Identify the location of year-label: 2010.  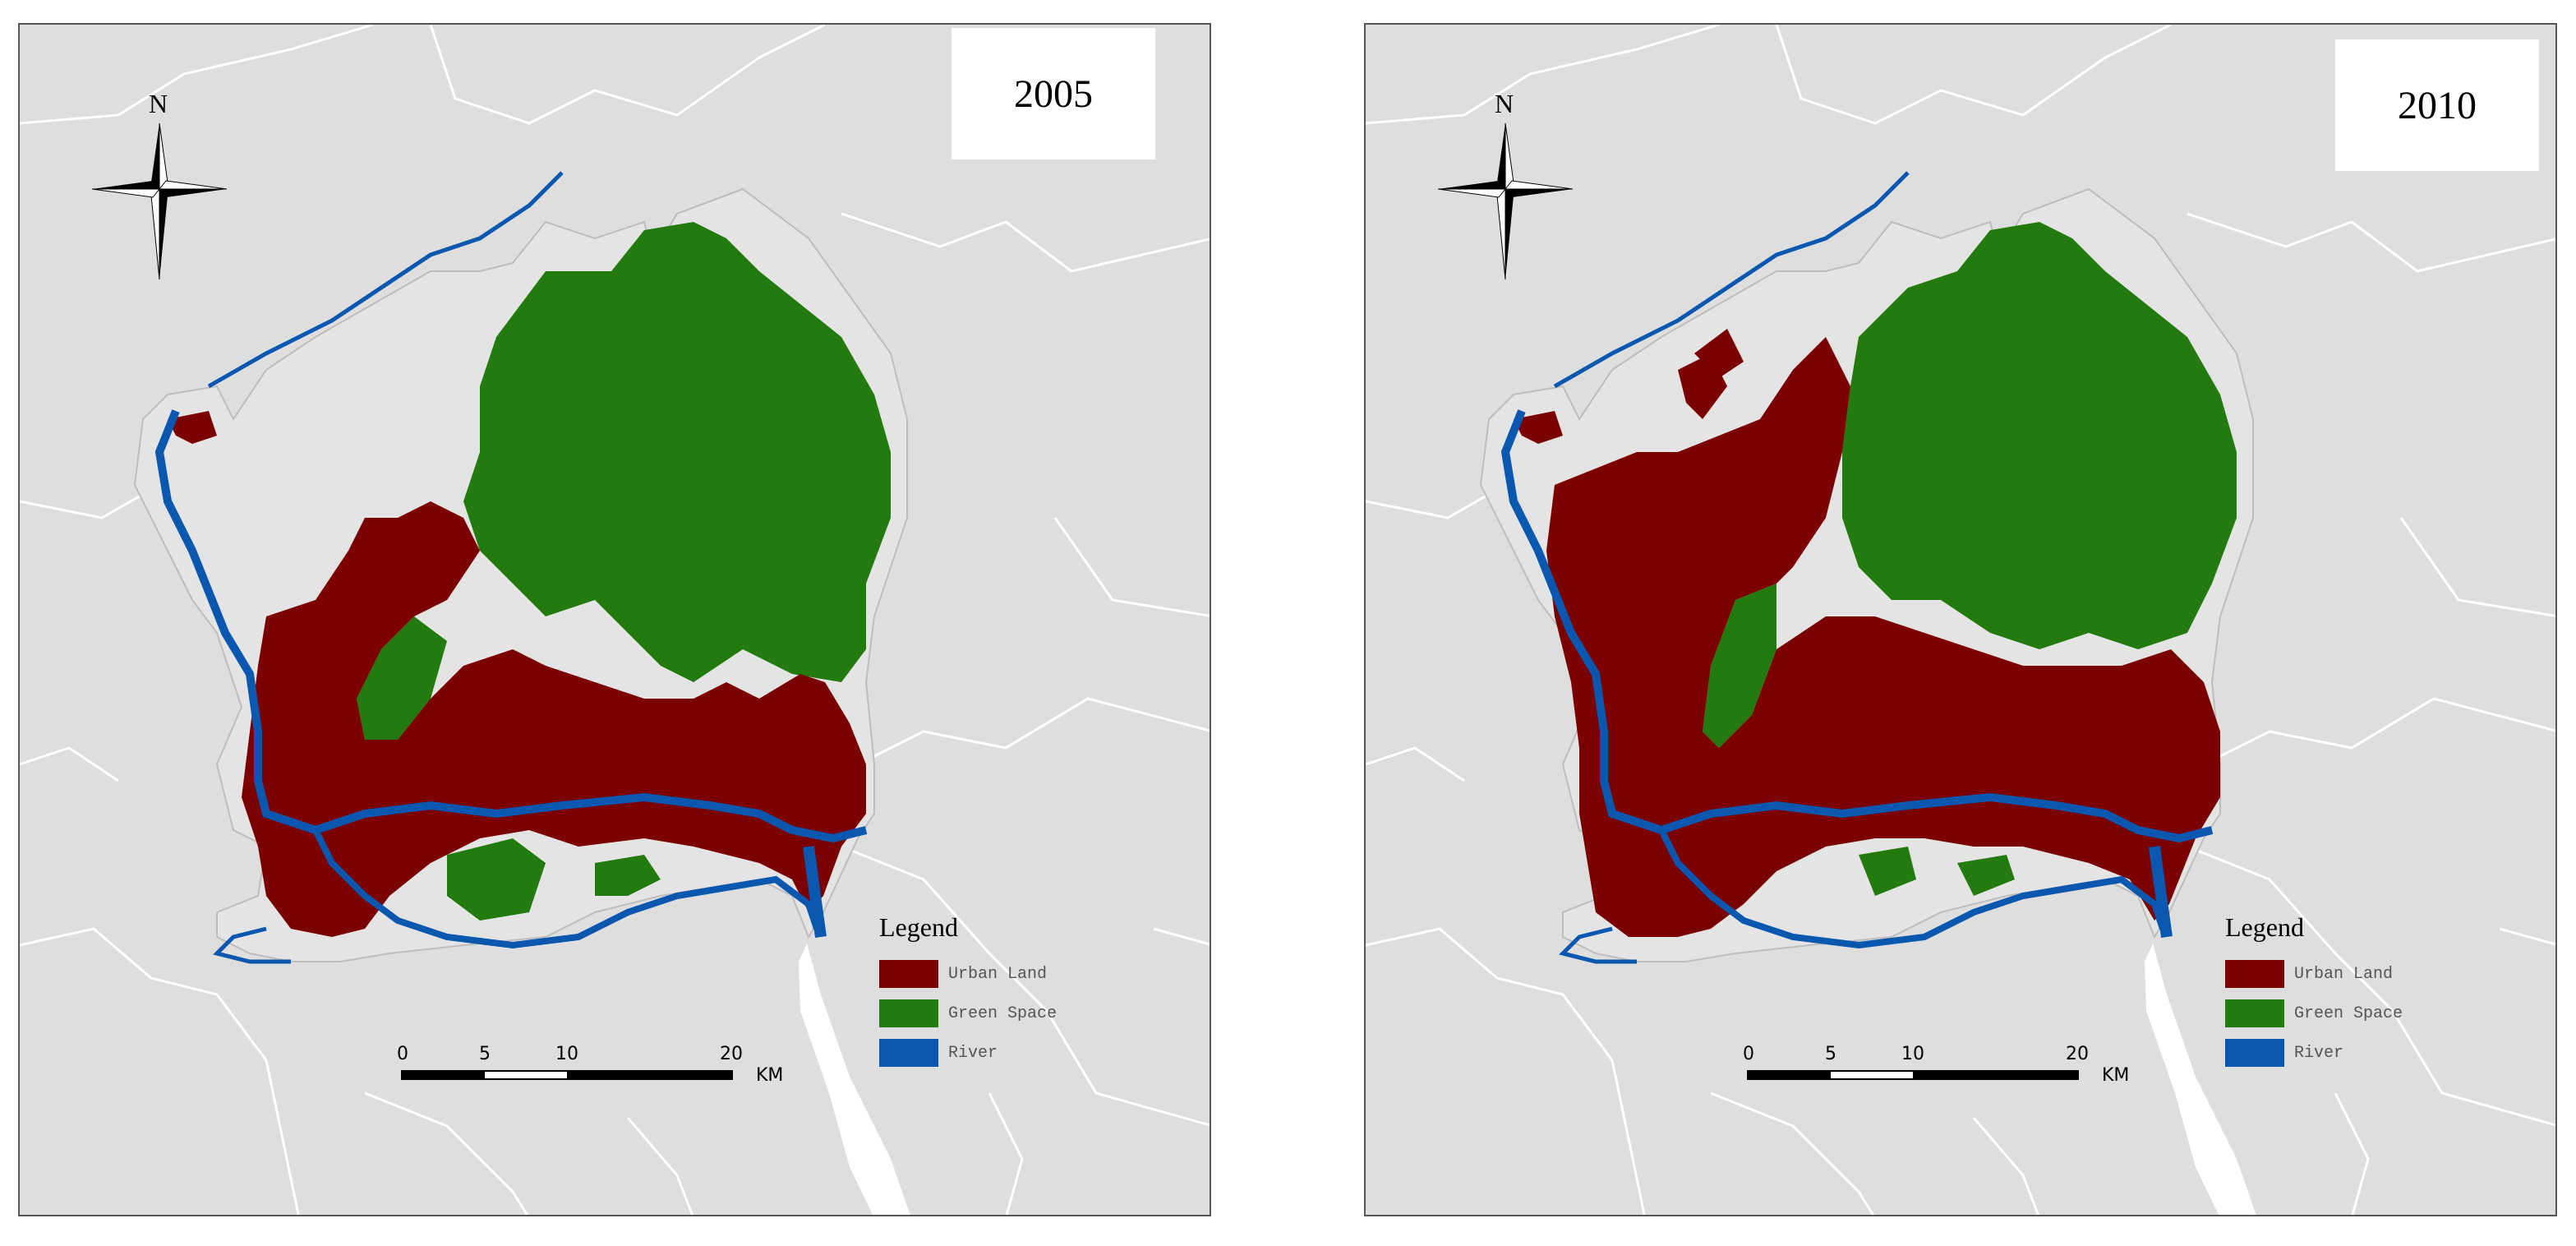
(2437, 105).